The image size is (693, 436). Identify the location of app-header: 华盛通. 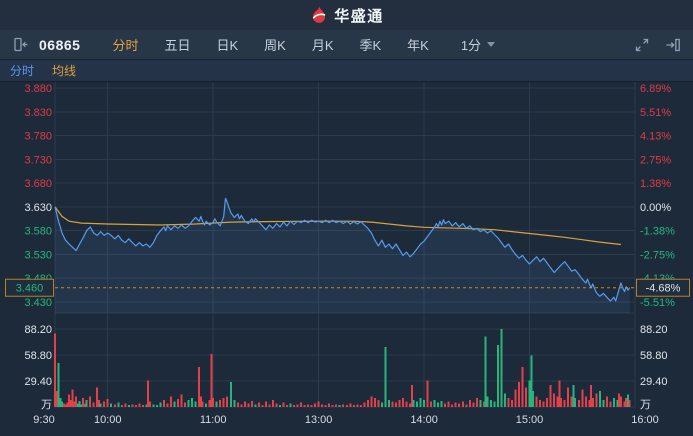
(346, 15).